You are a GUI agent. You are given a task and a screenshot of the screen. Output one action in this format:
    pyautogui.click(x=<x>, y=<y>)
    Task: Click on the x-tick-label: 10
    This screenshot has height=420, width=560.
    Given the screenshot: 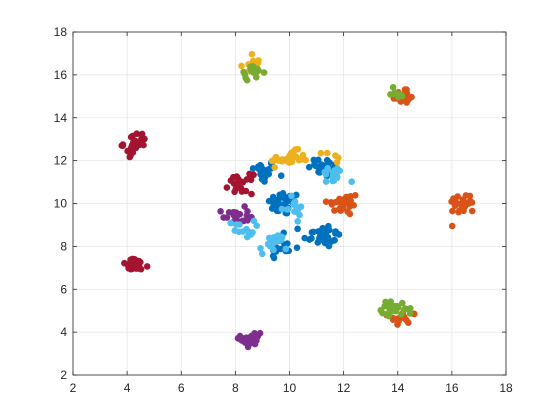 What is the action you would take?
    pyautogui.click(x=290, y=388)
    